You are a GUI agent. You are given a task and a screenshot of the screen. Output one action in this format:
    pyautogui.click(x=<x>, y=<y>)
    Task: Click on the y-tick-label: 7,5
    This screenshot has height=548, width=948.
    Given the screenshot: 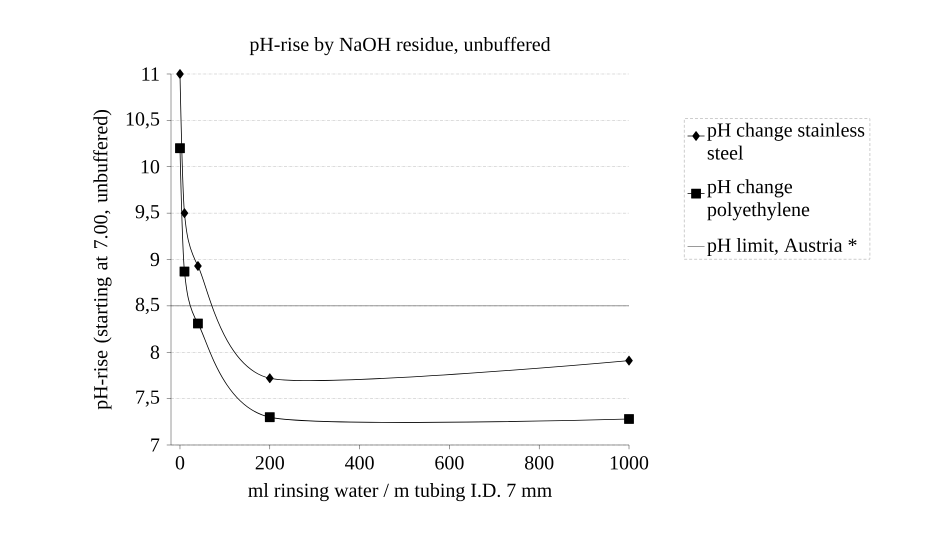 What is the action you would take?
    pyautogui.click(x=148, y=398)
    